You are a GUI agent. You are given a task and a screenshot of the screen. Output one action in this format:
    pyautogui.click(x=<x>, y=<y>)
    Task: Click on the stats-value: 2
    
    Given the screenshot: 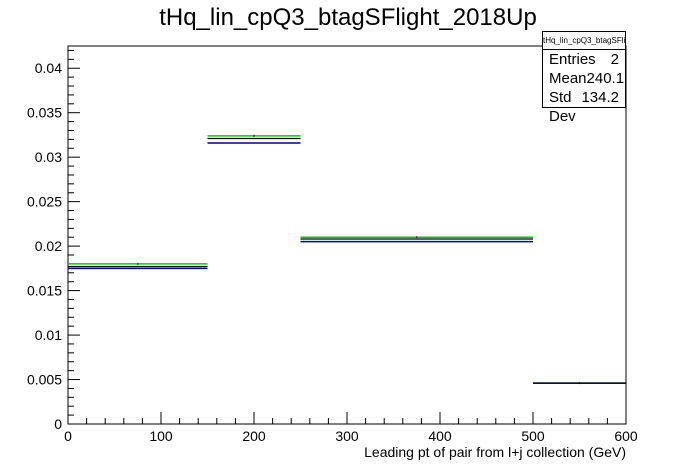 What is the action you would take?
    pyautogui.click(x=614, y=59)
    